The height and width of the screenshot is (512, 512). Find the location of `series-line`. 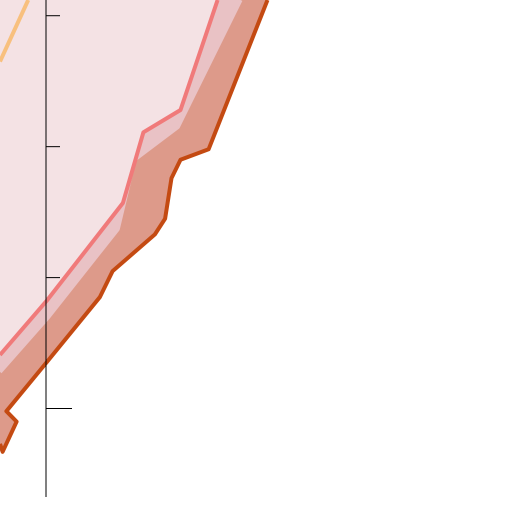

series-line is located at coordinates (15, 31).